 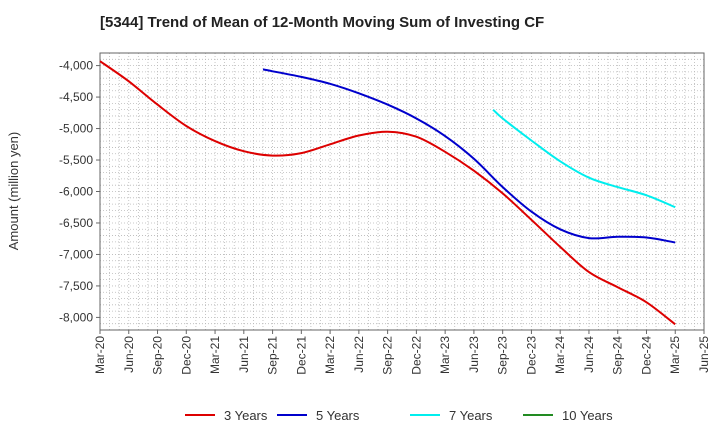 I want to click on x-tick-label: Mar-25, so click(x=675, y=355).